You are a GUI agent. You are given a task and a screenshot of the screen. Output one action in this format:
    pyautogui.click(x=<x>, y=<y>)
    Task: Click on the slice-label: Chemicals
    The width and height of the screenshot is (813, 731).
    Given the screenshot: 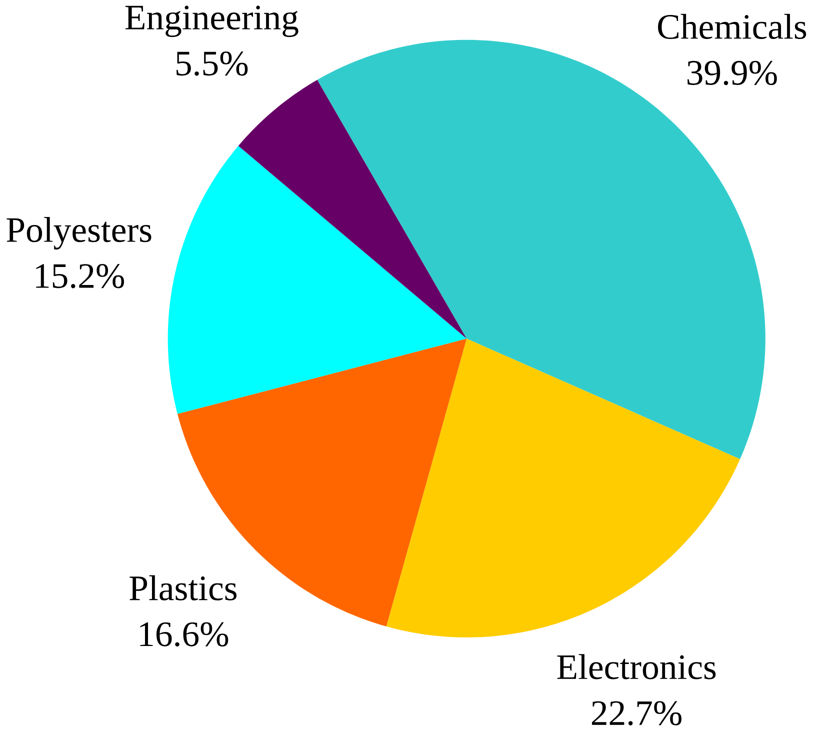 What is the action you would take?
    pyautogui.click(x=732, y=27)
    